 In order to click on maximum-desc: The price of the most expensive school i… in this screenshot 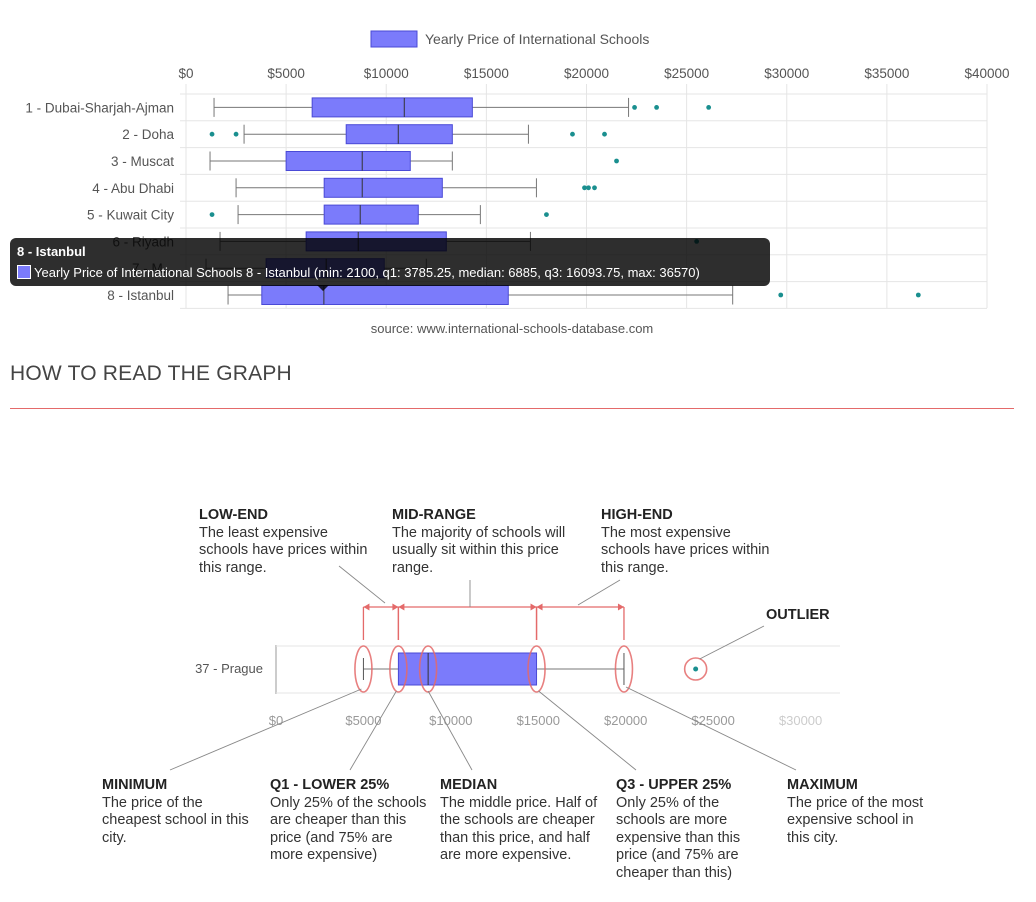, I will do `click(855, 820)`.